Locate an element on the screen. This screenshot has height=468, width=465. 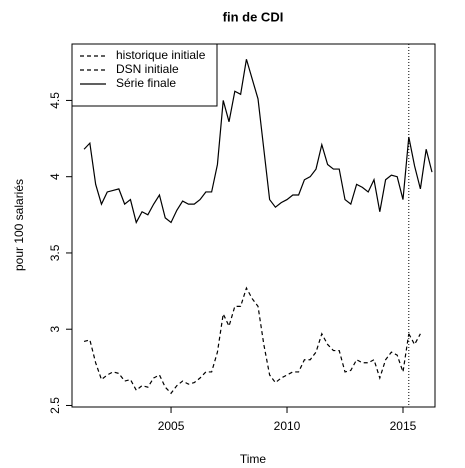
x-tick-label: 2005 is located at coordinates (171, 426).